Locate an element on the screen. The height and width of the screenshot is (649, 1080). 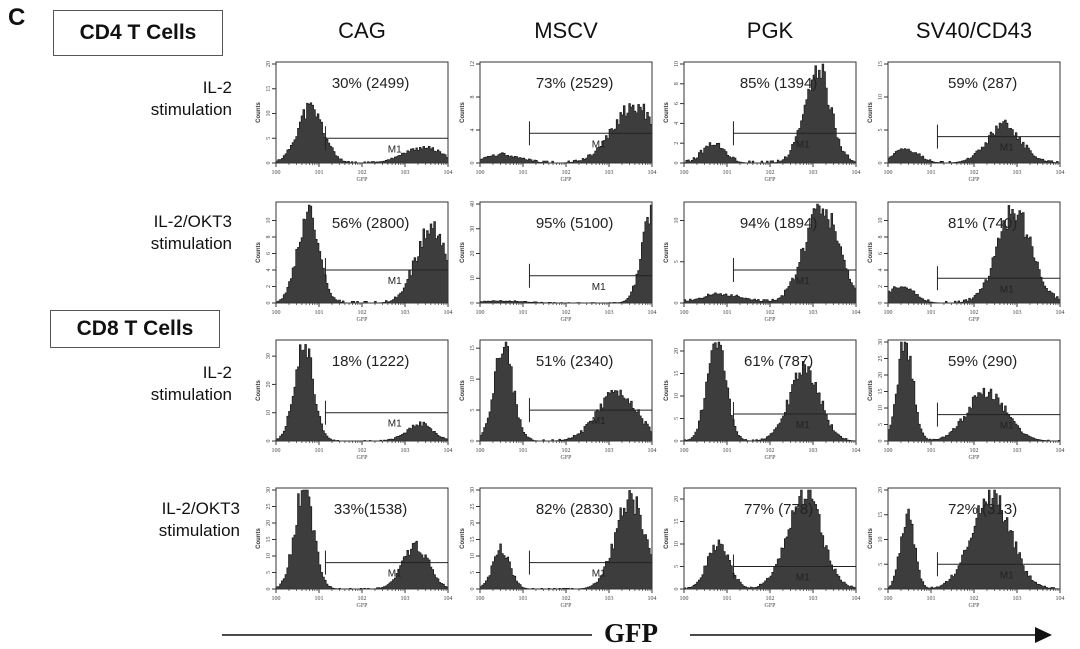
group-label-cd8-text: CD8 T Cells is located at coordinates (135, 328).